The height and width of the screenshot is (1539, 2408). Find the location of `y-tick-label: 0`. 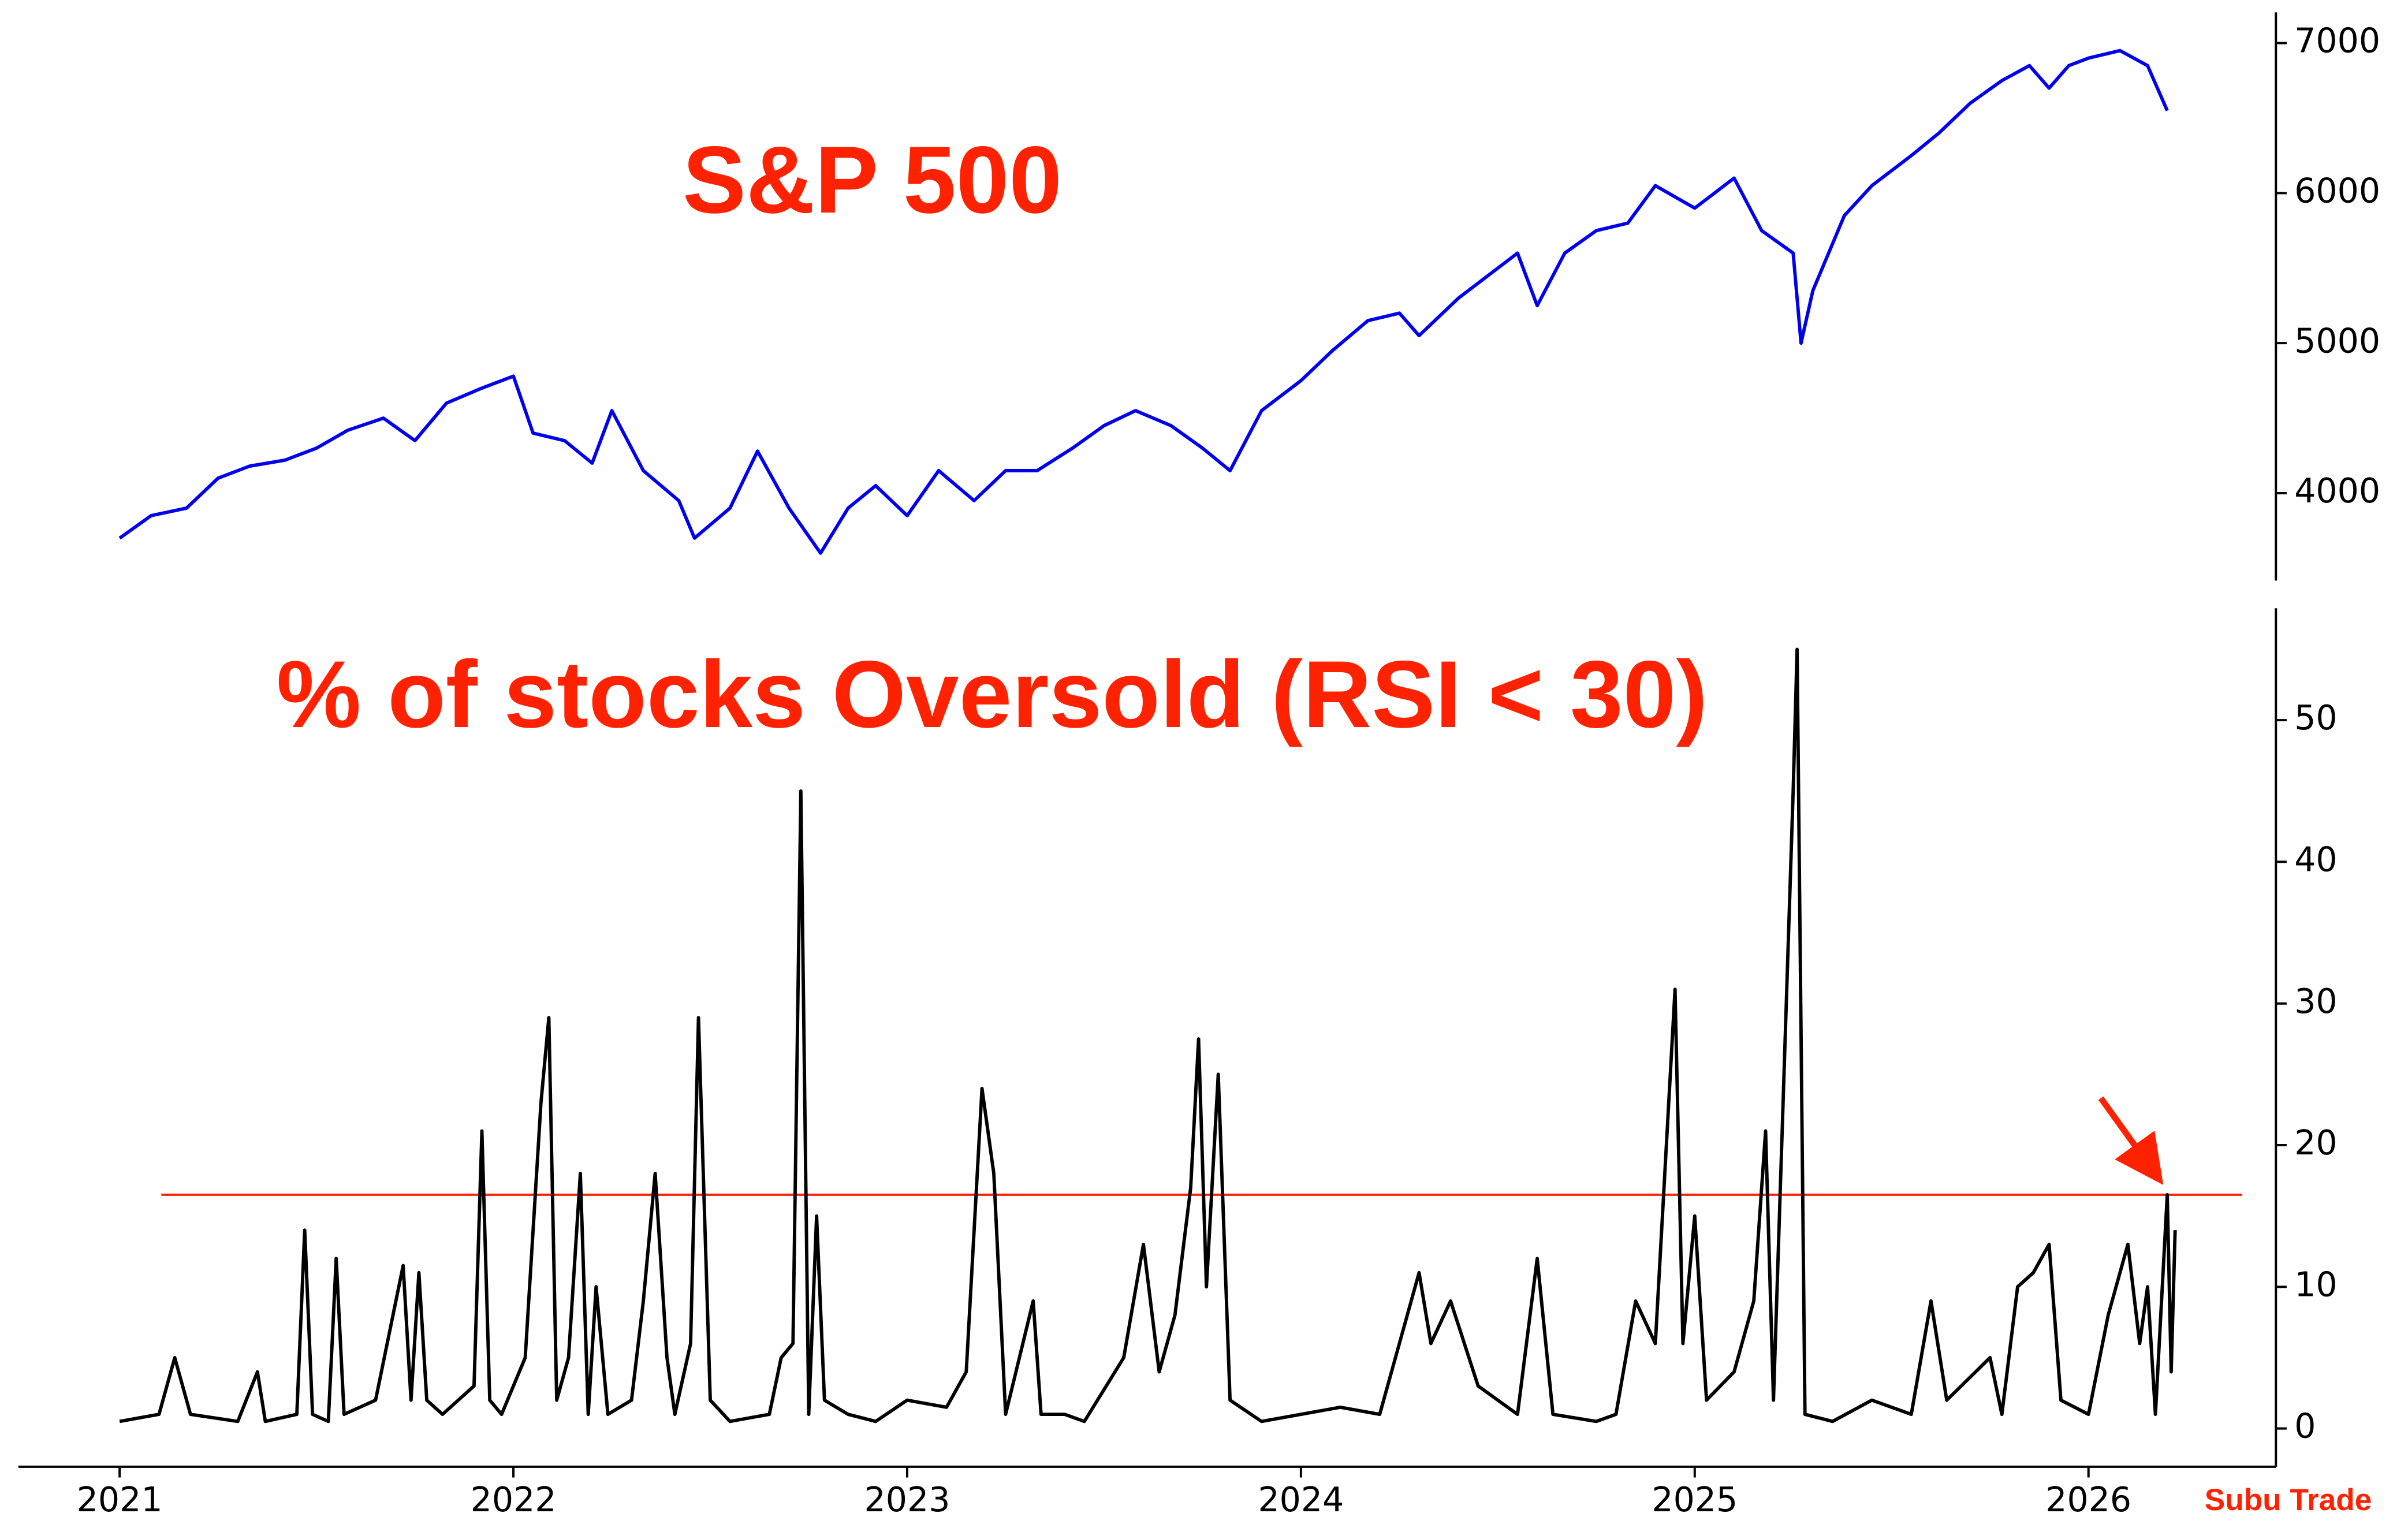

y-tick-label: 0 is located at coordinates (2305, 1426).